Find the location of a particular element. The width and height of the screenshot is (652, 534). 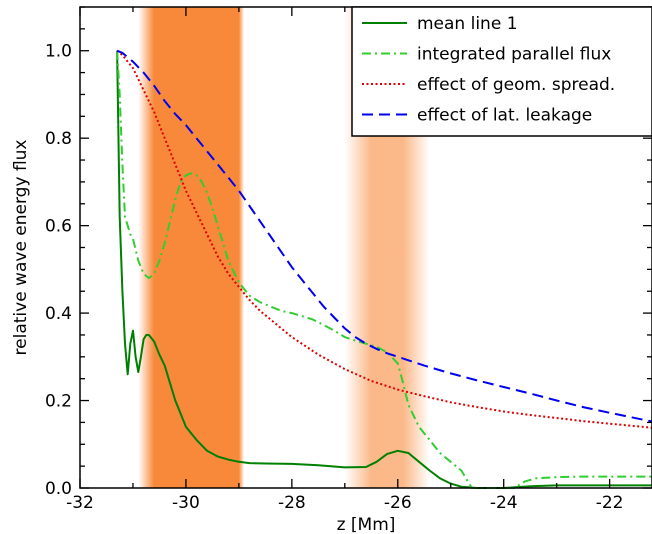

x-tick-label: -28 is located at coordinates (292, 503).